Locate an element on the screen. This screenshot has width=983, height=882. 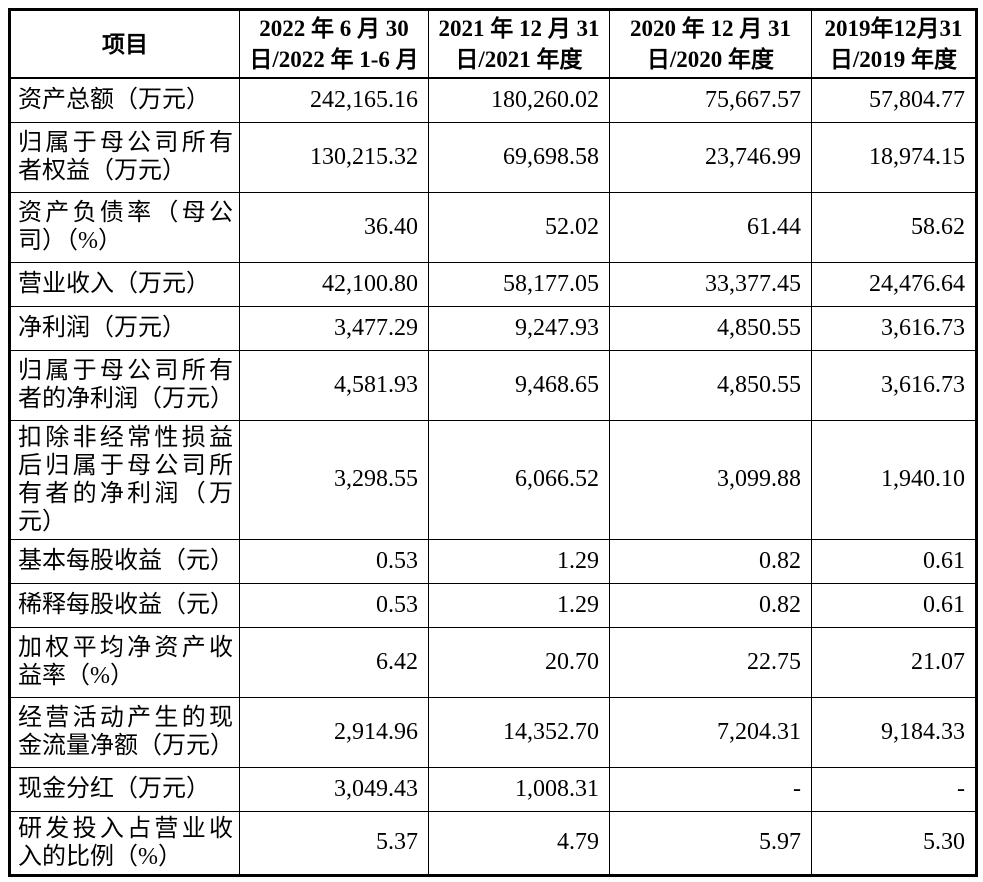
row-label: 稀释每股收益（元） is located at coordinates (124, 605).